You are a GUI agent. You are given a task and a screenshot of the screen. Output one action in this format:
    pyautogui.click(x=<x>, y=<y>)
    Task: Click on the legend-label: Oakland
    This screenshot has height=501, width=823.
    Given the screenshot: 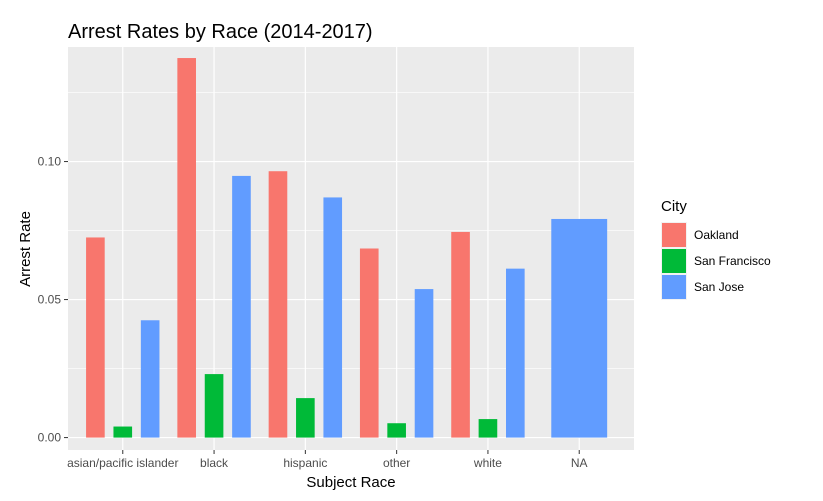 What is the action you would take?
    pyautogui.click(x=716, y=235)
    